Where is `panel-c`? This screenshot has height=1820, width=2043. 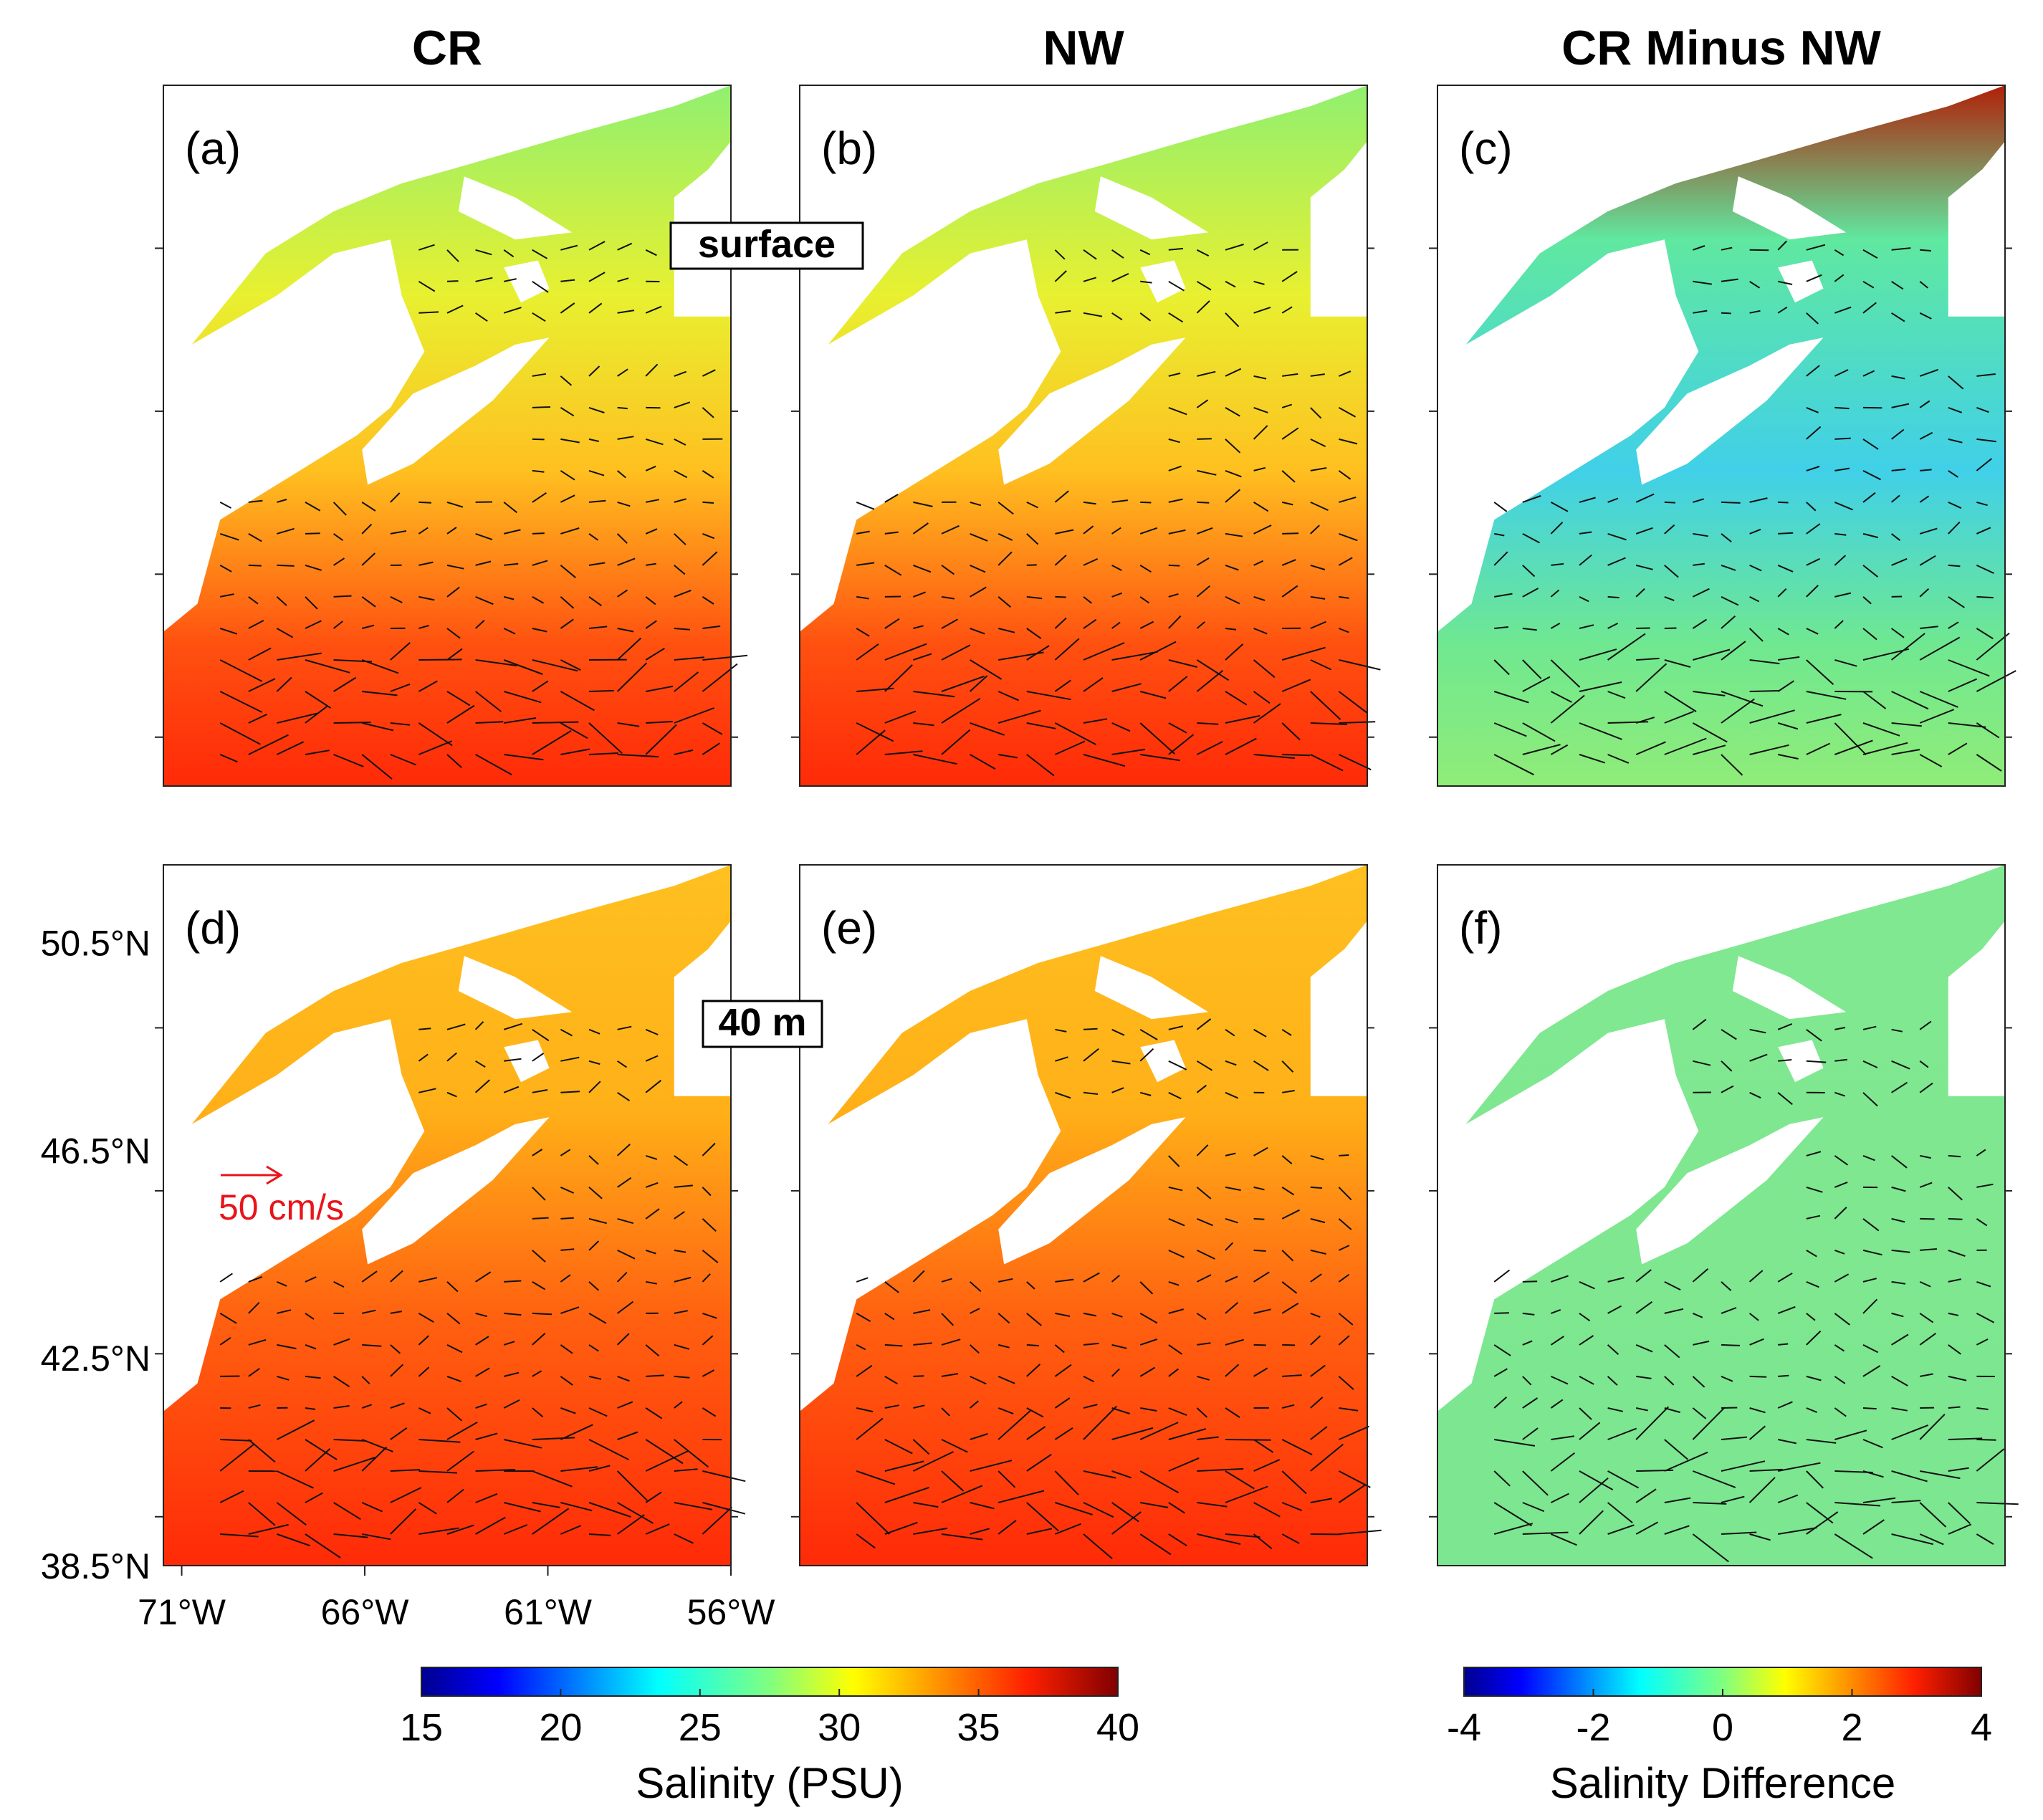
panel-c is located at coordinates (1722, 436).